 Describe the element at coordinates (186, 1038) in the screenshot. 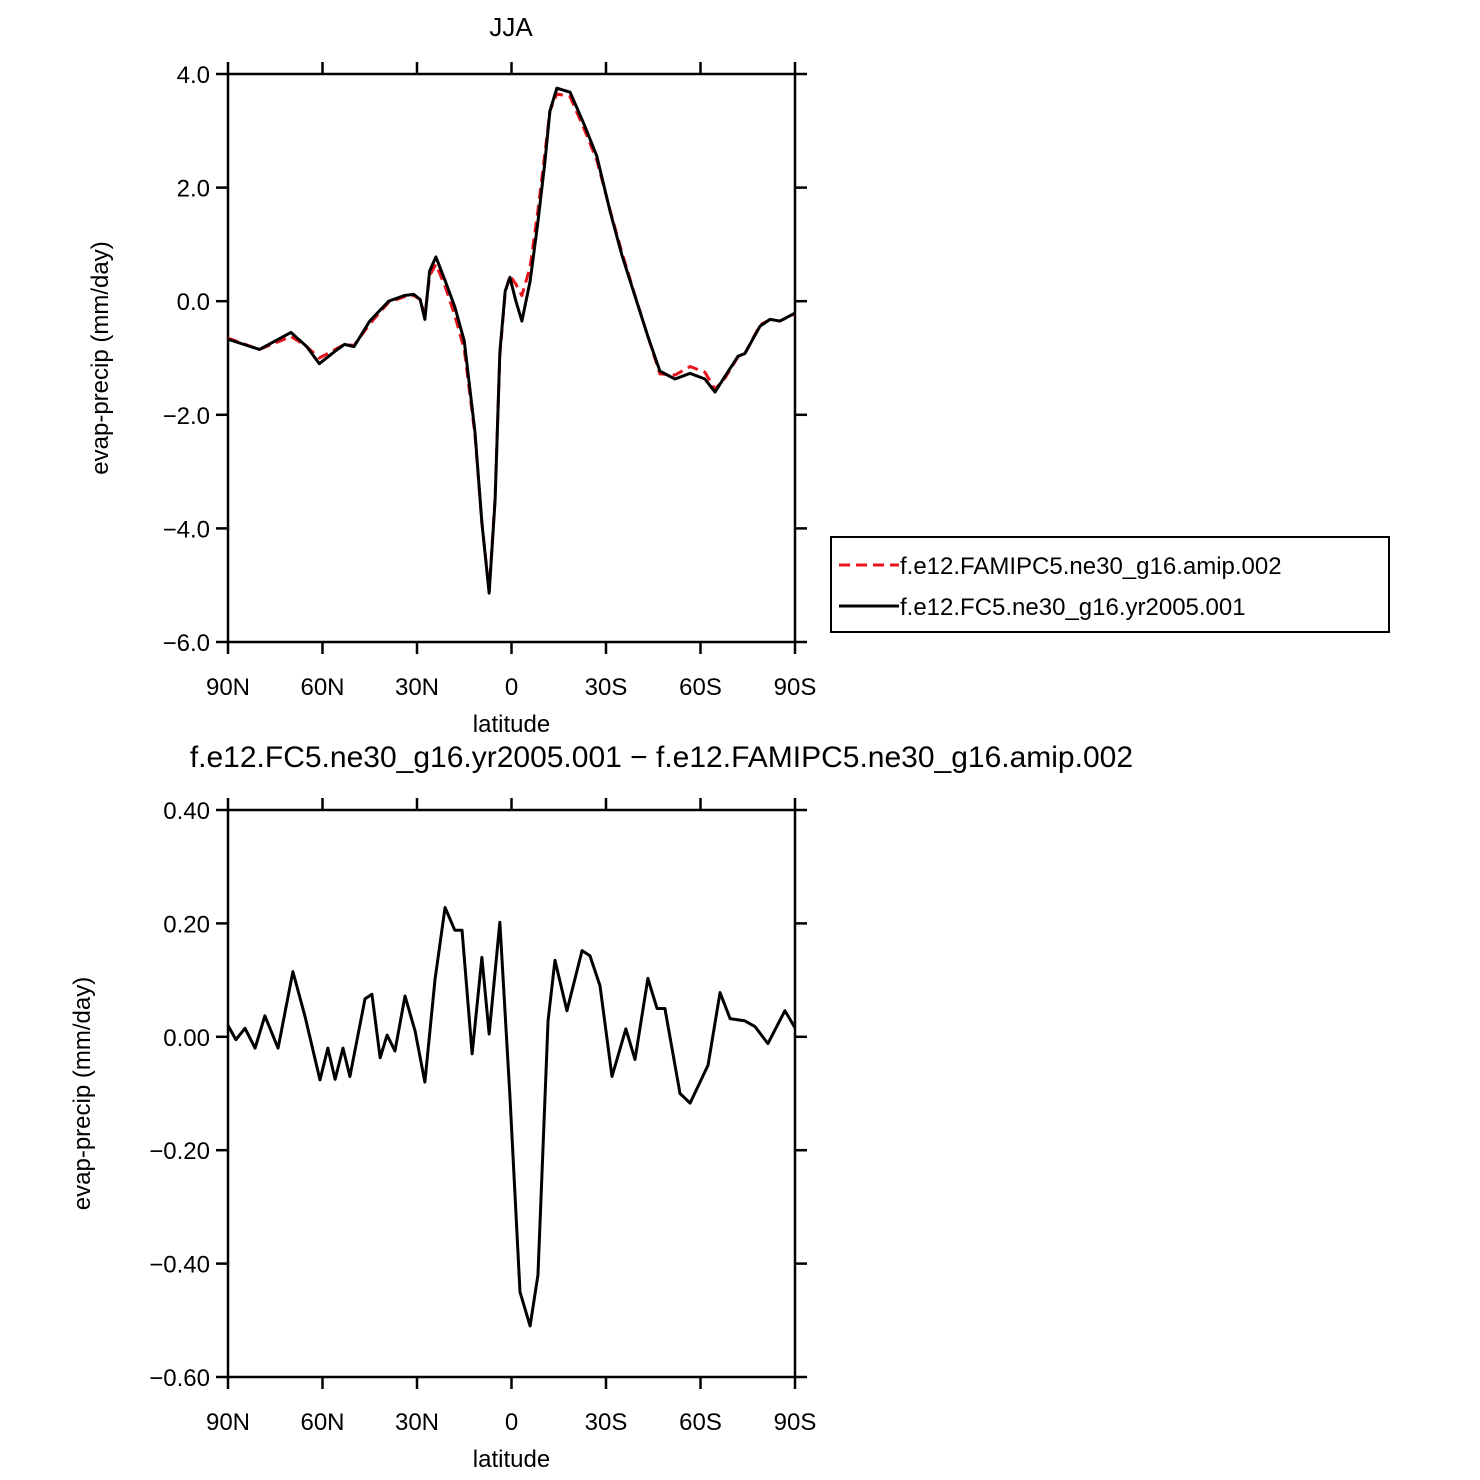

I see `y-tick-label: 0.00` at that location.